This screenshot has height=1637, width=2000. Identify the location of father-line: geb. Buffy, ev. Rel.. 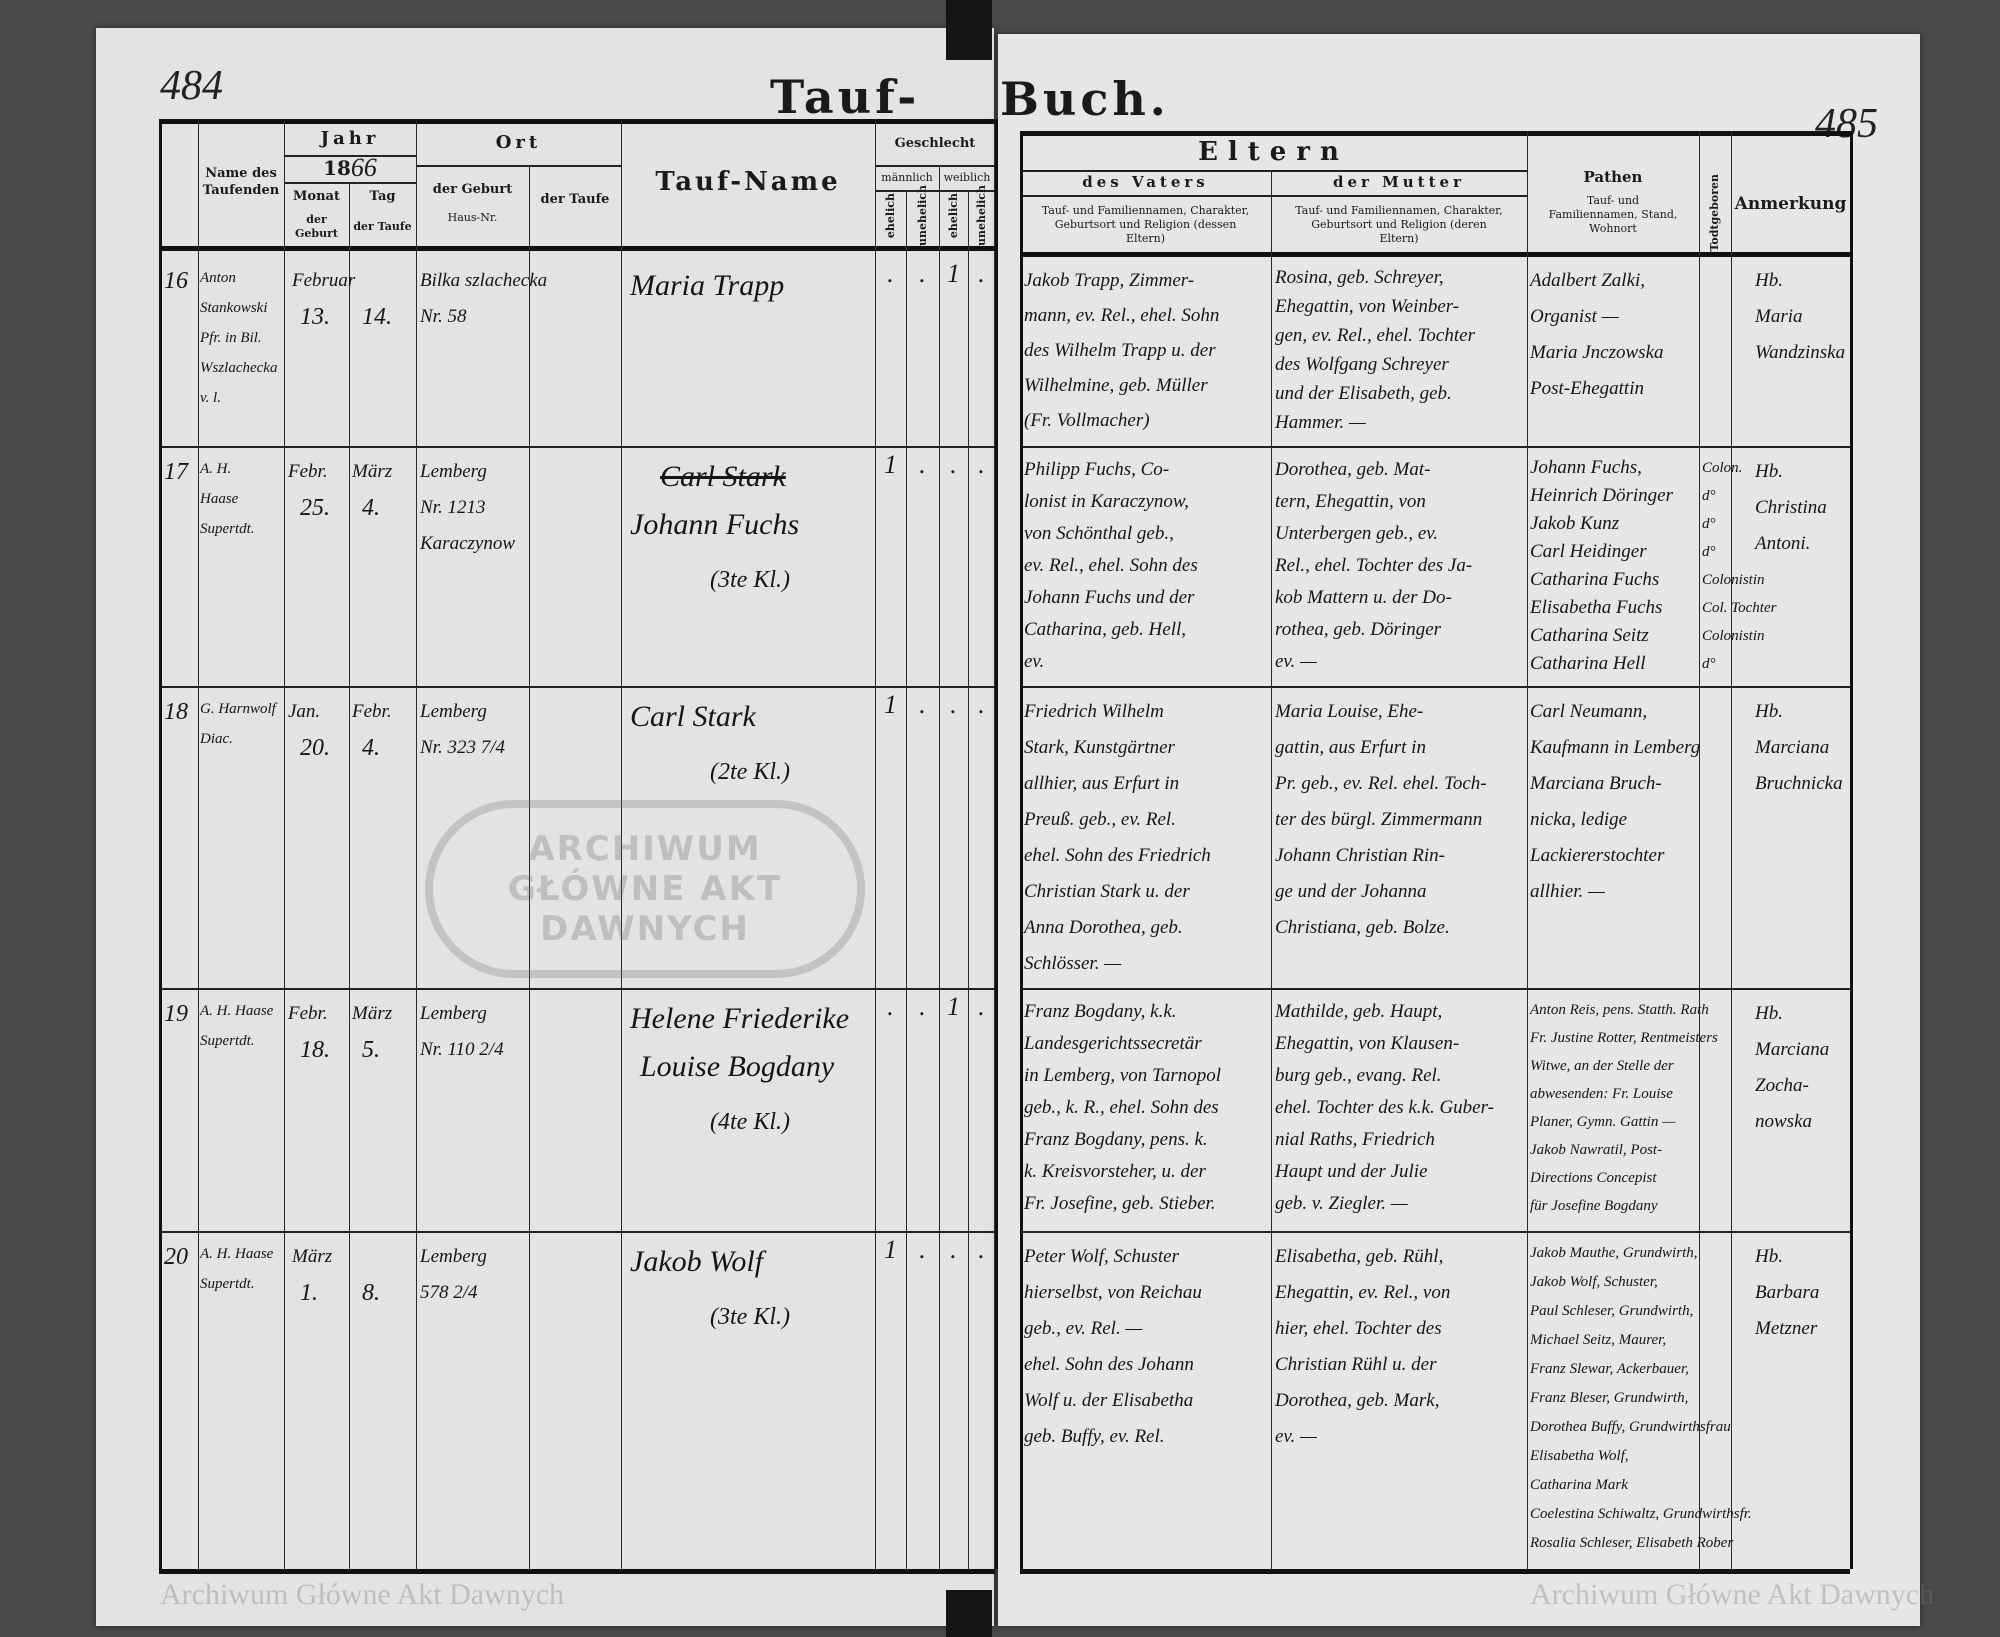
(1094, 1436).